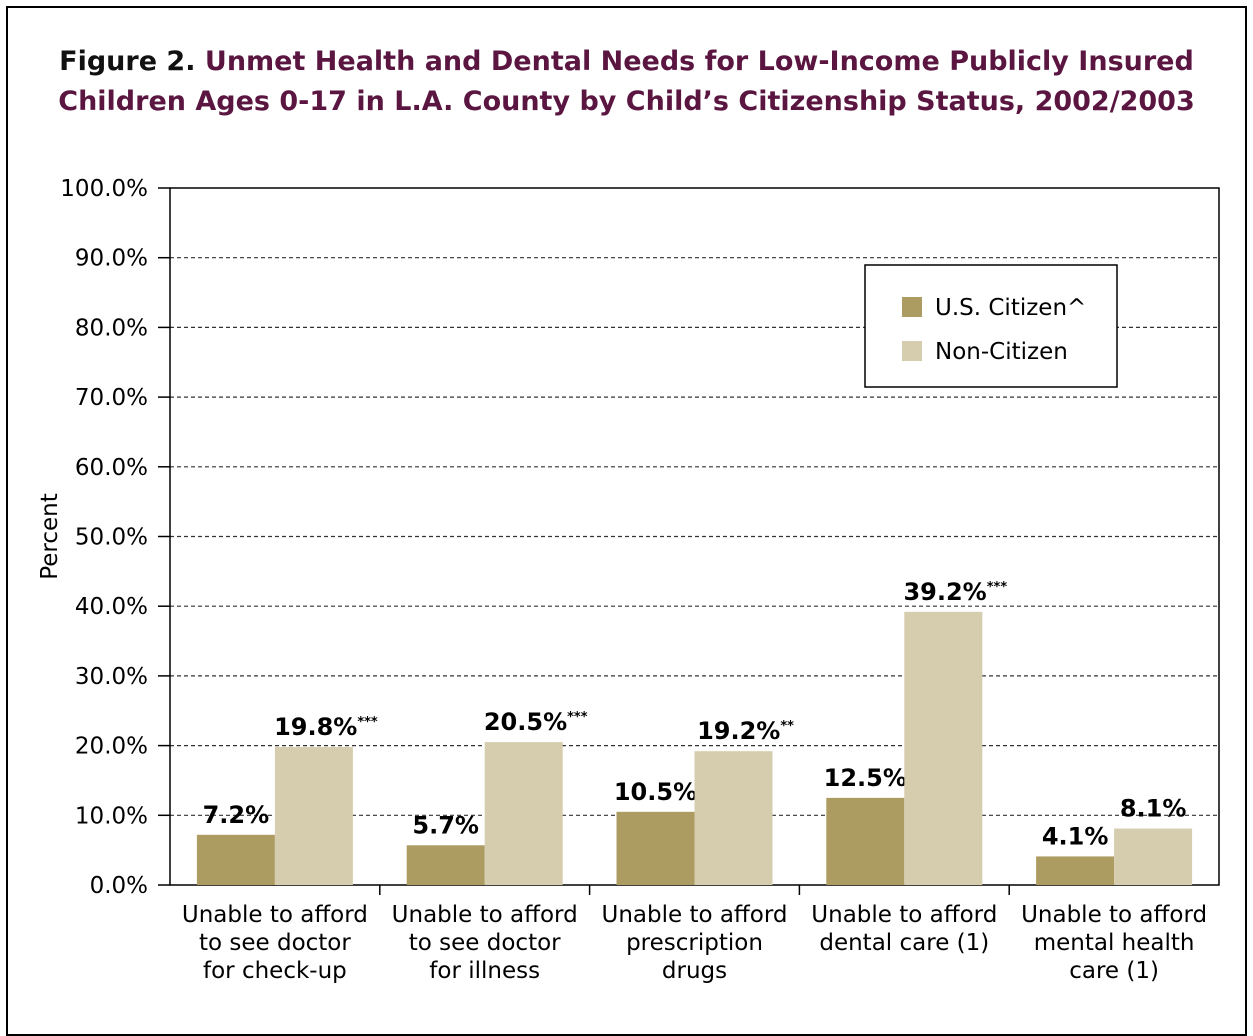 This screenshot has width=1253, height=1036. What do you see at coordinates (1114, 971) in the screenshot?
I see `x-category-label: care (1)` at bounding box center [1114, 971].